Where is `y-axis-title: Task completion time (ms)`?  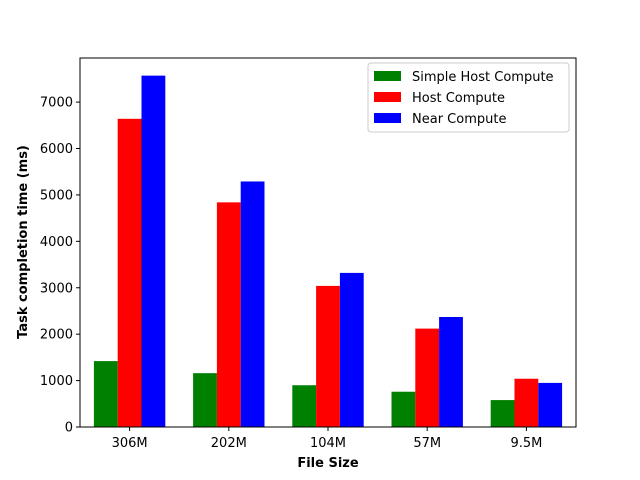
y-axis-title: Task completion time (ms) is located at coordinates (23, 242).